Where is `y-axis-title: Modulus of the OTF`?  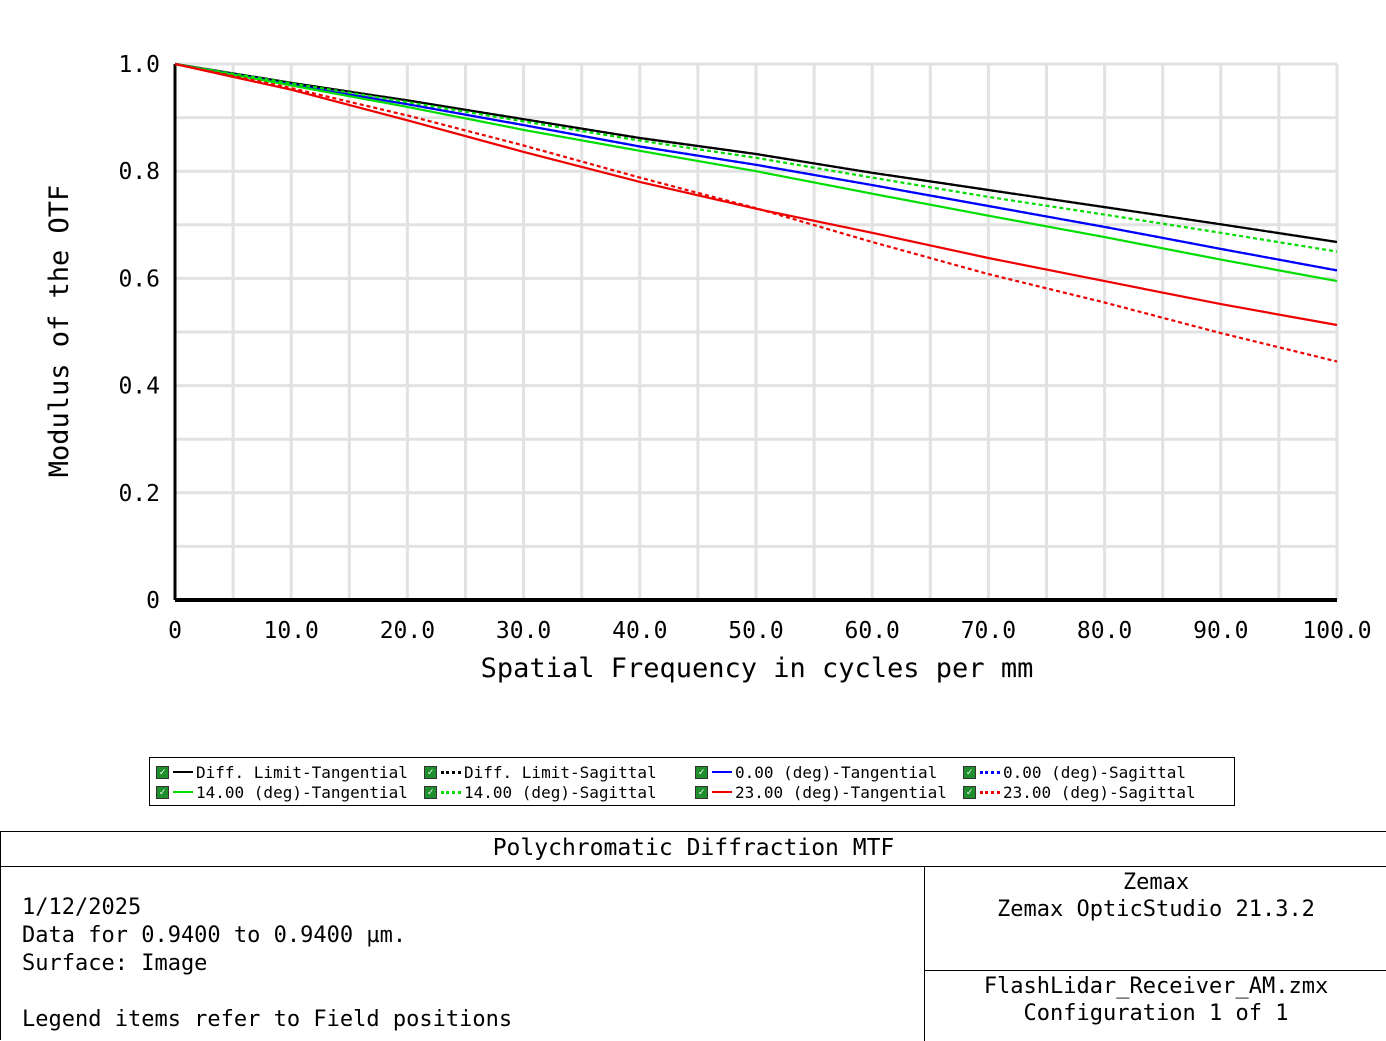 y-axis-title: Modulus of the OTF is located at coordinates (59, 331).